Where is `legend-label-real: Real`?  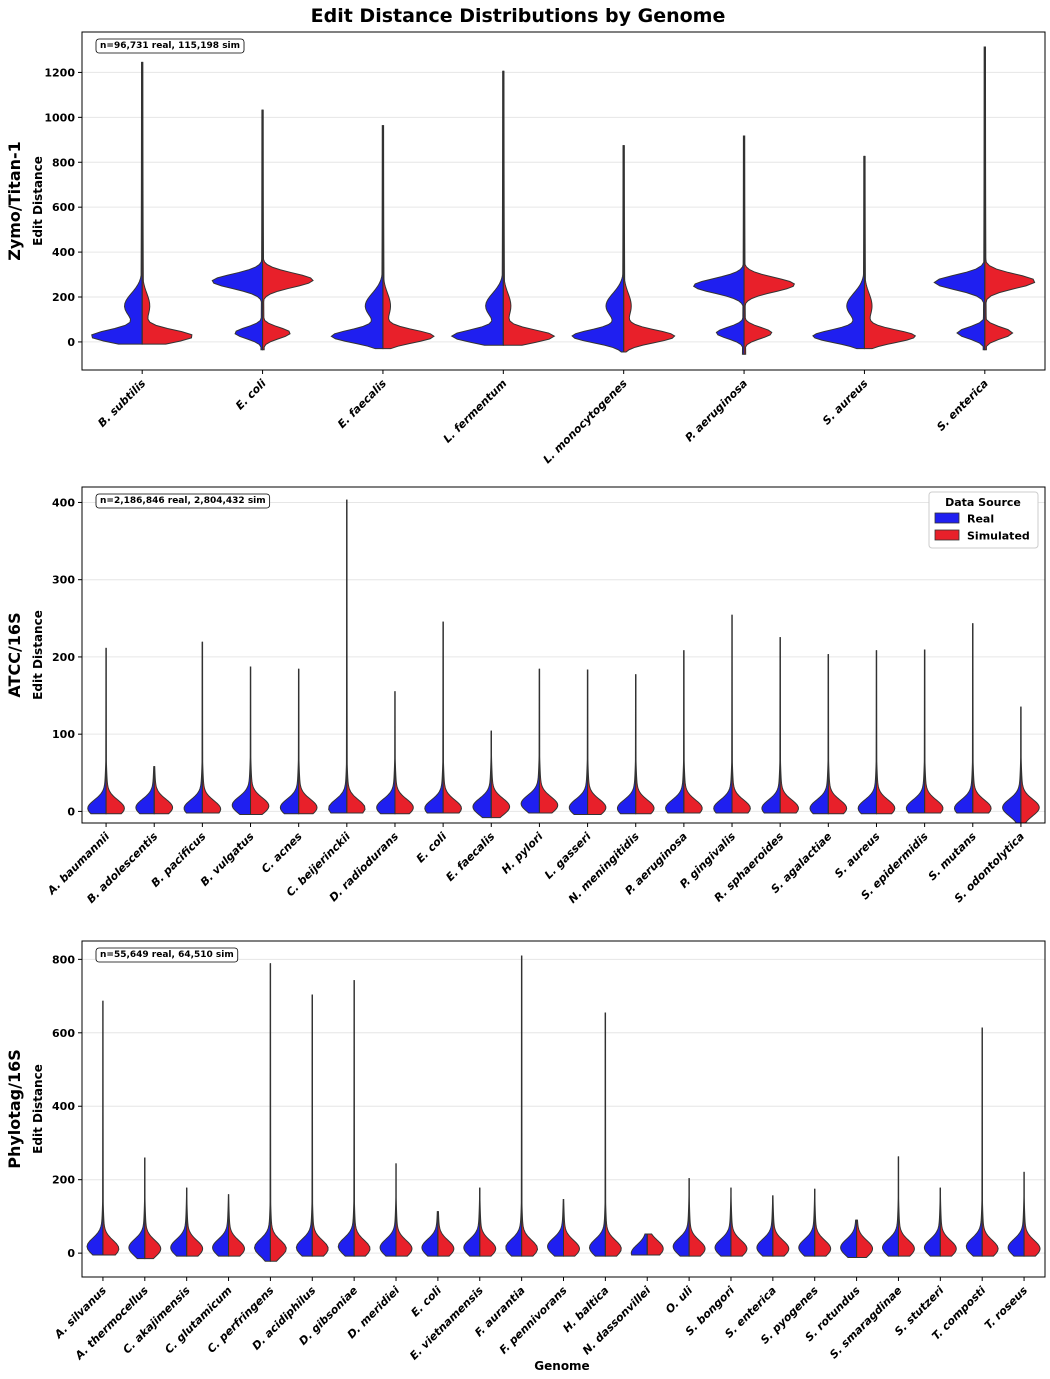 legend-label-real: Real is located at coordinates (980, 519).